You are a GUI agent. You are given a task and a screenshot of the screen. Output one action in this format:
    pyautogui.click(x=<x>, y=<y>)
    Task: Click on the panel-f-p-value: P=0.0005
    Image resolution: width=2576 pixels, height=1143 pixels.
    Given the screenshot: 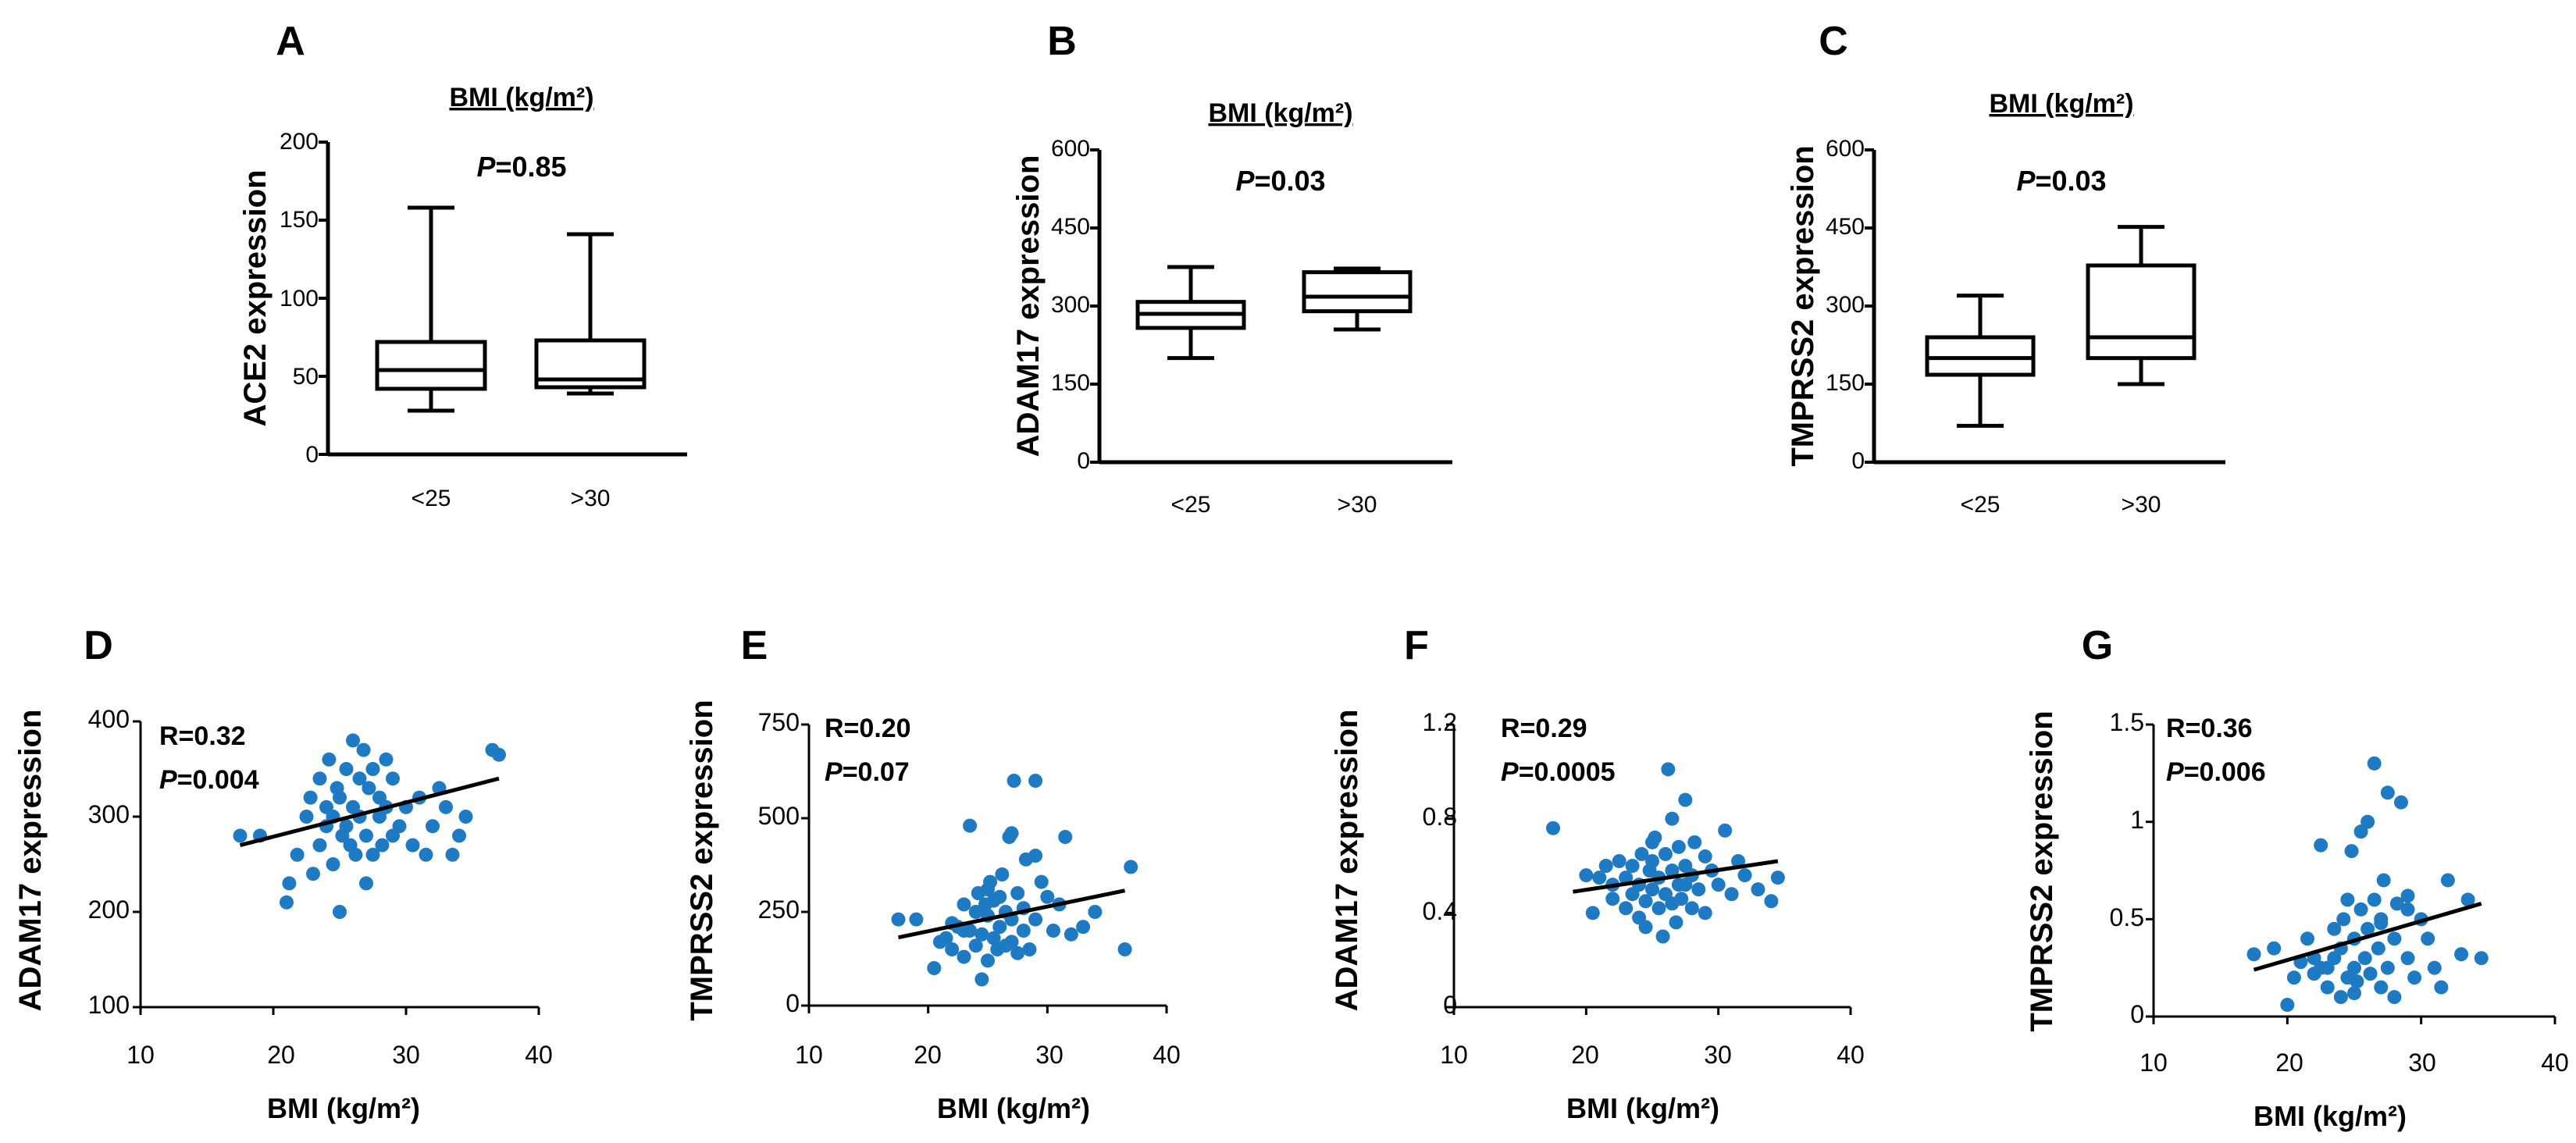 What is the action you would take?
    pyautogui.click(x=1558, y=772)
    